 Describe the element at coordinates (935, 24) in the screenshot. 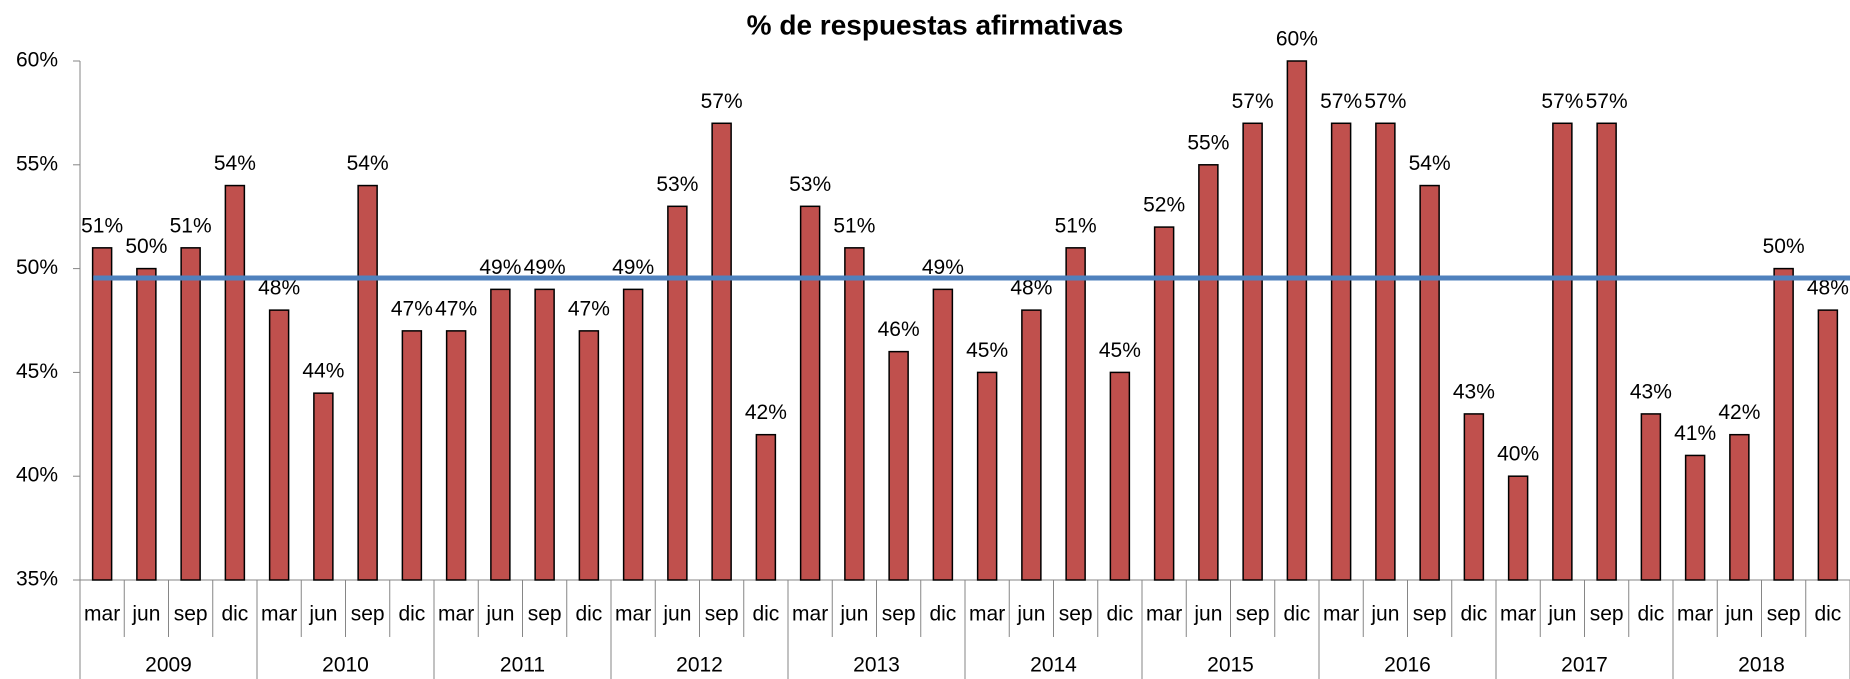

I see `chart-title: % de respuestas afirmativas` at that location.